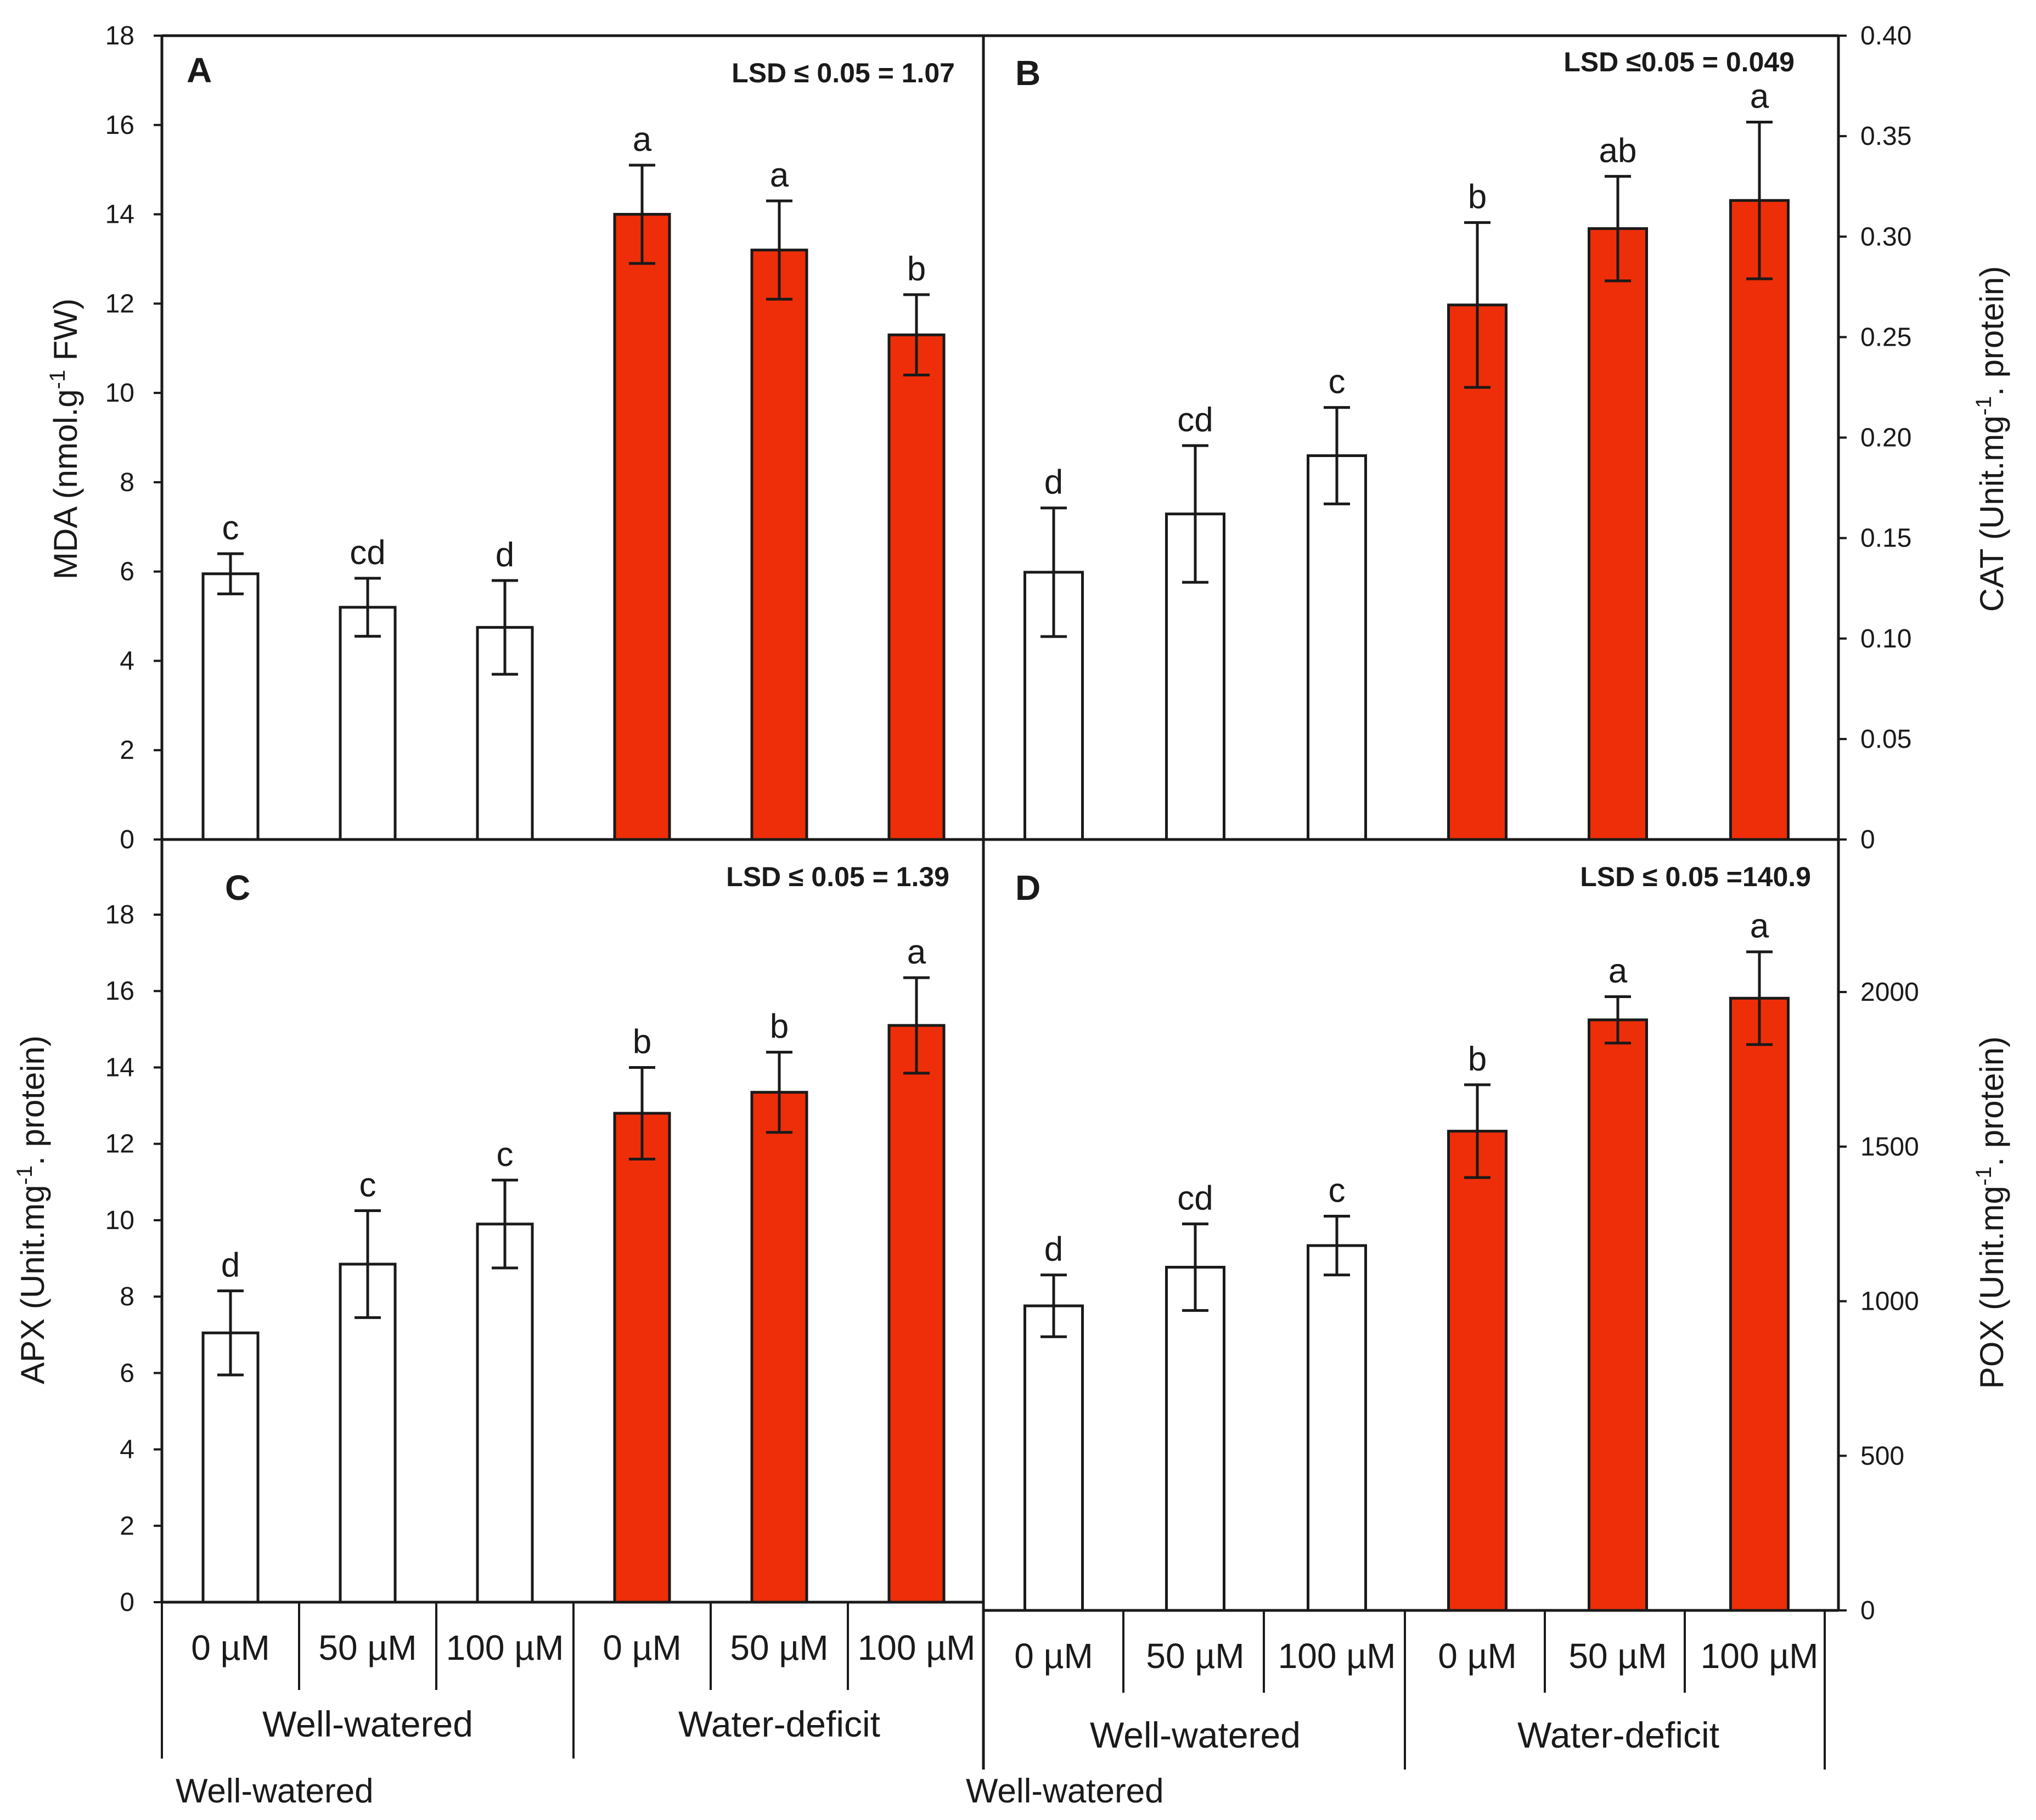 The height and width of the screenshot is (1820, 2036). Describe the element at coordinates (505, 1680) in the screenshot. I see `category-table-left` at that location.